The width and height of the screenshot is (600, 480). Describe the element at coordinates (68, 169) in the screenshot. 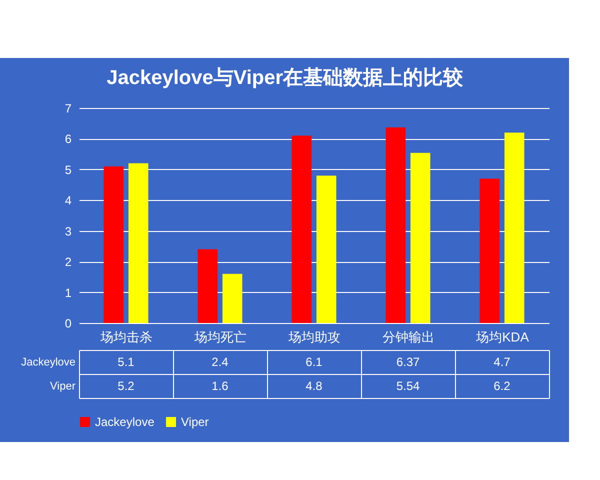

I see `y-tick-label: 5` at that location.